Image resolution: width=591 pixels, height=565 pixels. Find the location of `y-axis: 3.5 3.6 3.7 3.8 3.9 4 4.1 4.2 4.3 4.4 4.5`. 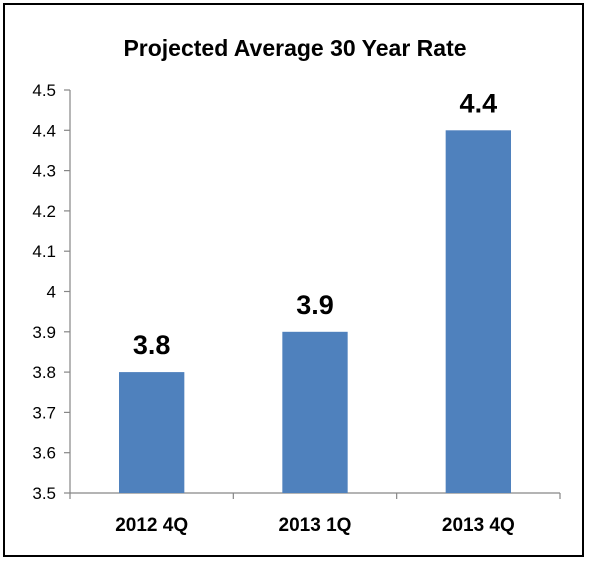

y-axis: 3.5 3.6 3.7 3.8 3.9 4 4.1 4.2 4.3 4.4 4.5 is located at coordinates (51, 292).